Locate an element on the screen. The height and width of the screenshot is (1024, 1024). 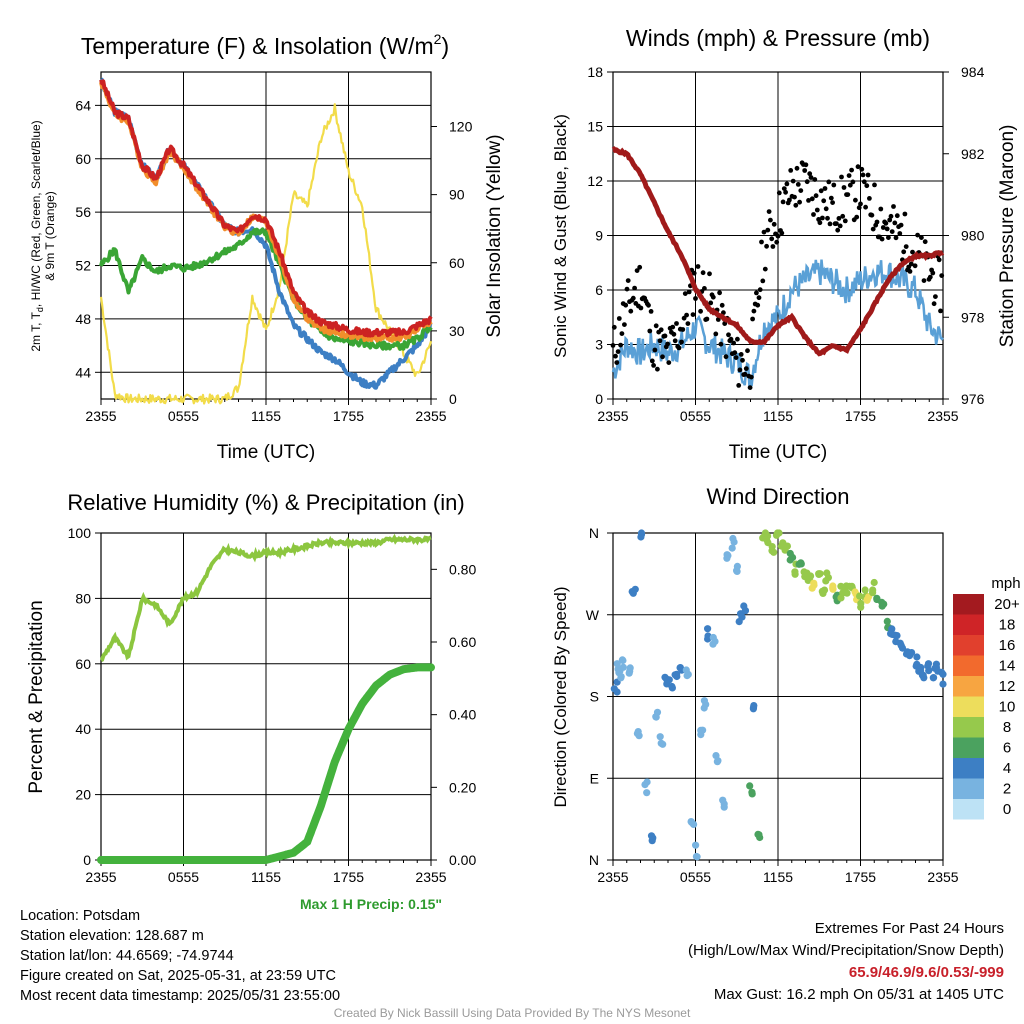
legend-label: 0 is located at coordinates (1007, 809).